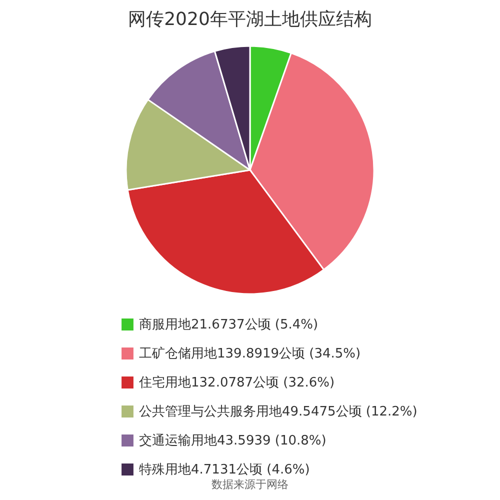 Image resolution: width=500 pixels, height=500 pixels. I want to click on legend-label: 工矿仓储用地139.8919公顷 (34.5%), so click(250, 354).